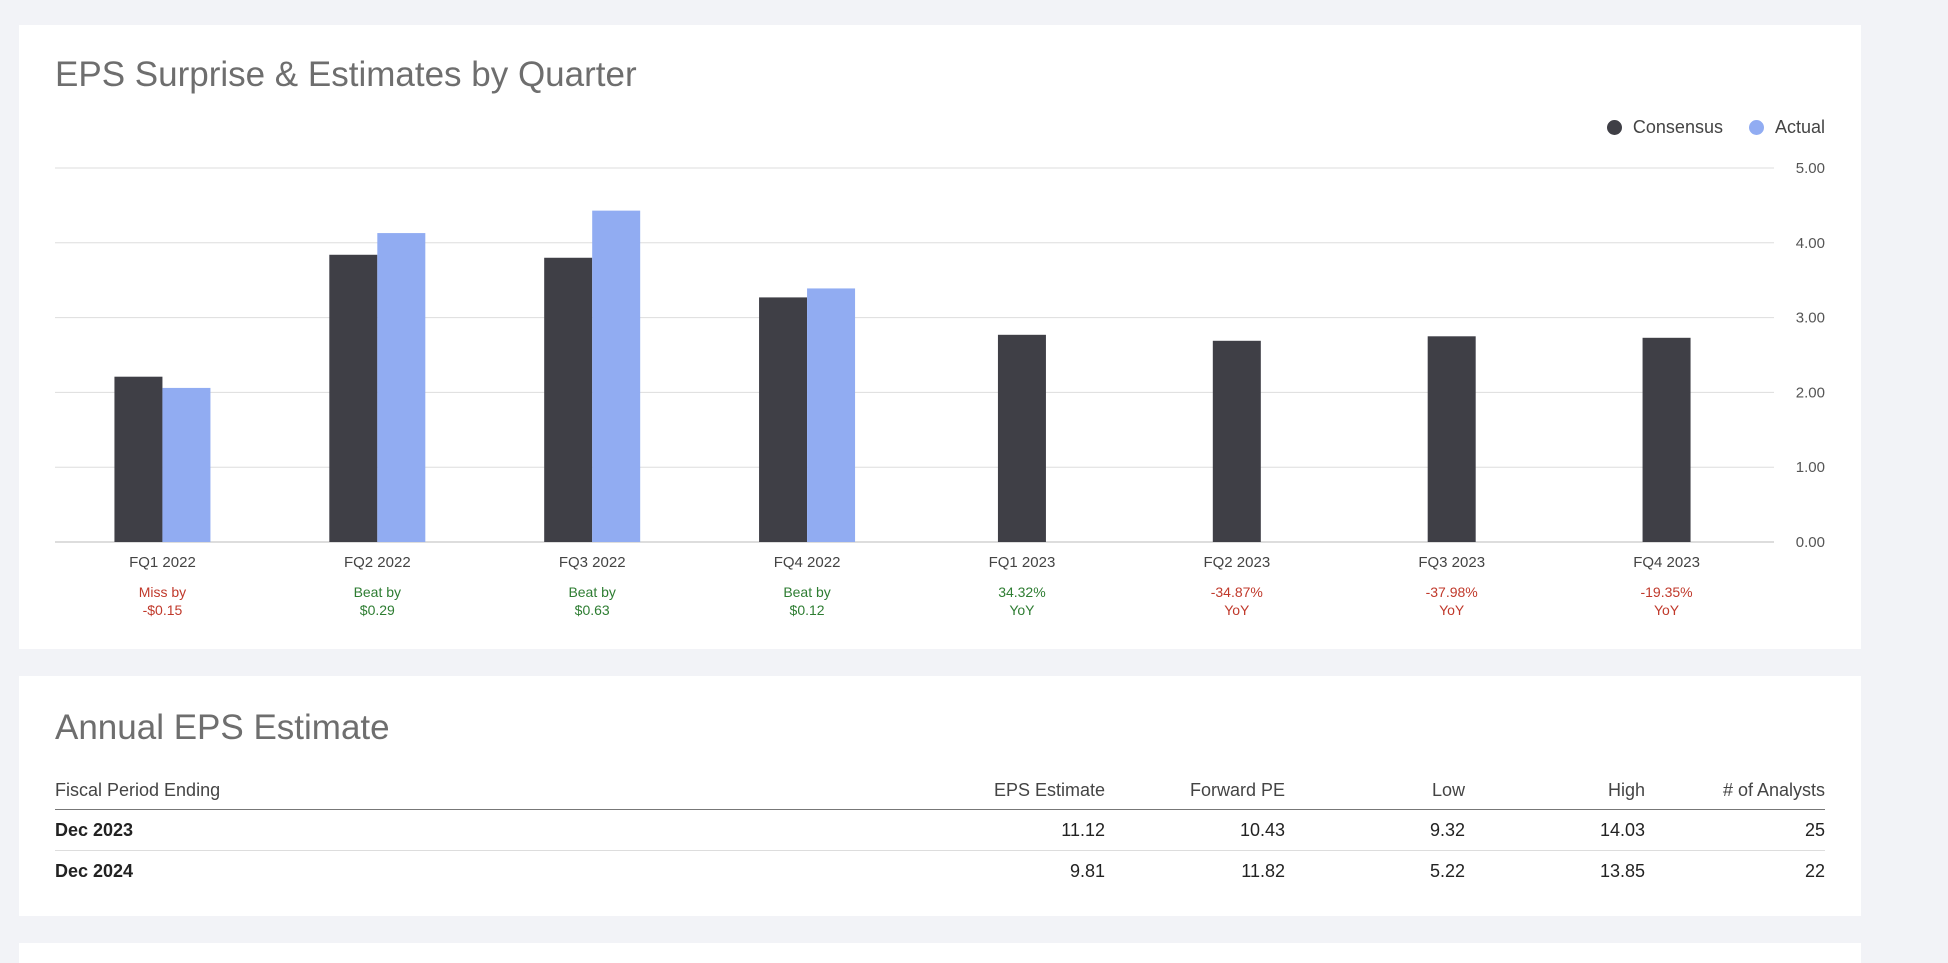 This screenshot has height=963, width=1948. What do you see at coordinates (1814, 870) in the screenshot?
I see `cell-analysts: 22` at bounding box center [1814, 870].